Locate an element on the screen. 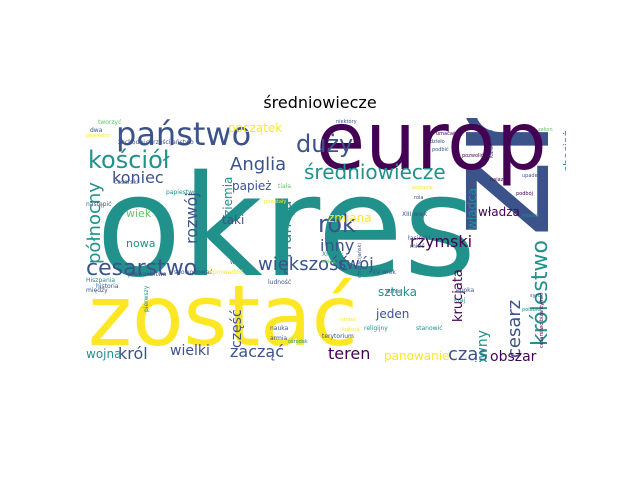 The width and height of the screenshot is (640, 480). cloud-word: chrześcijaństwo is located at coordinates (170, 142).